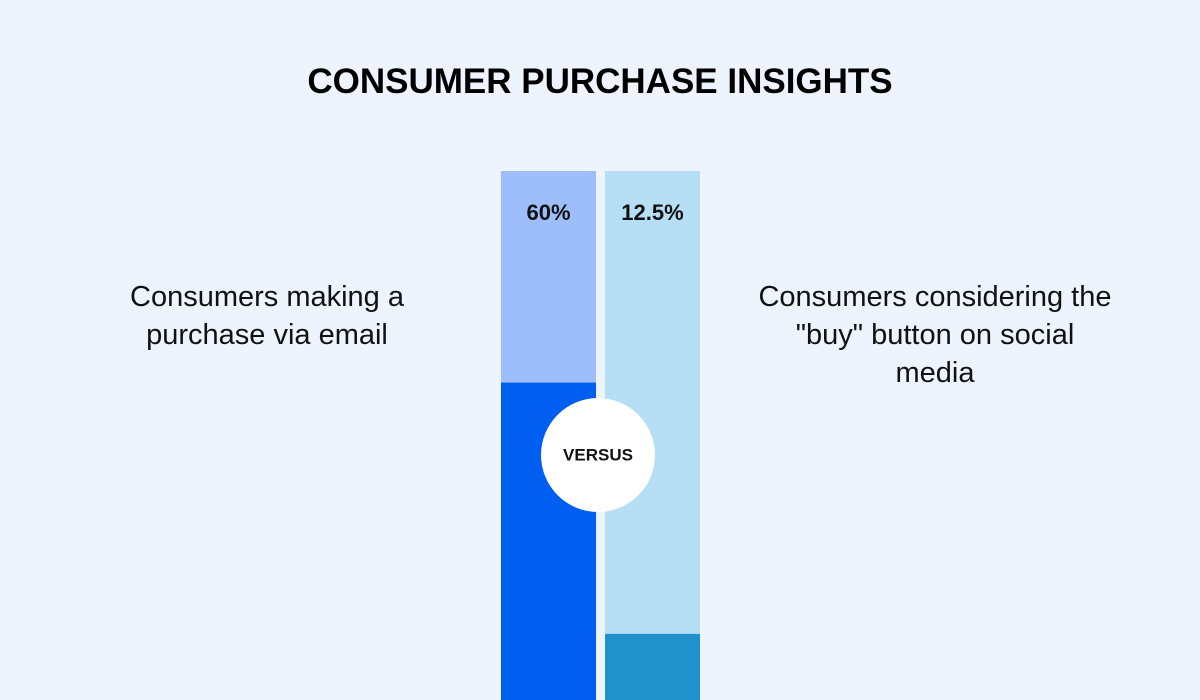  What do you see at coordinates (652, 666) in the screenshot?
I see `bar` at bounding box center [652, 666].